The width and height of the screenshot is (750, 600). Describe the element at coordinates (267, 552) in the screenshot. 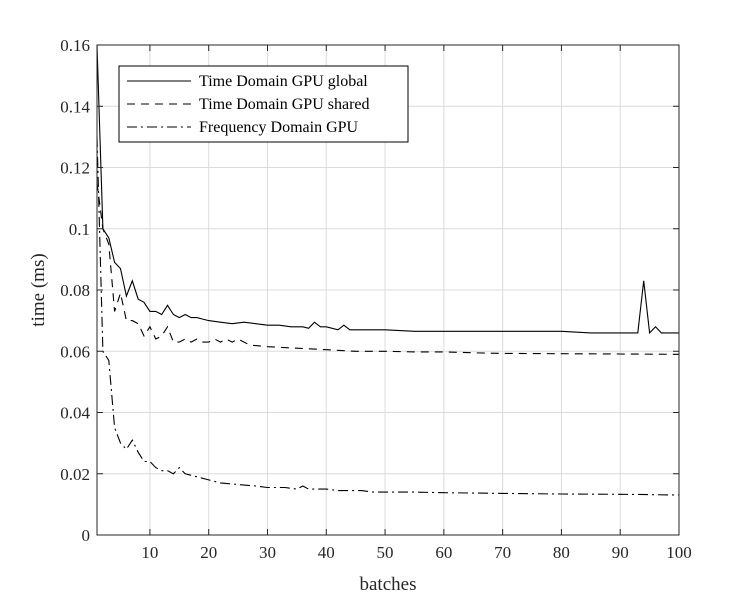

I see `x-tick-label: 30` at that location.